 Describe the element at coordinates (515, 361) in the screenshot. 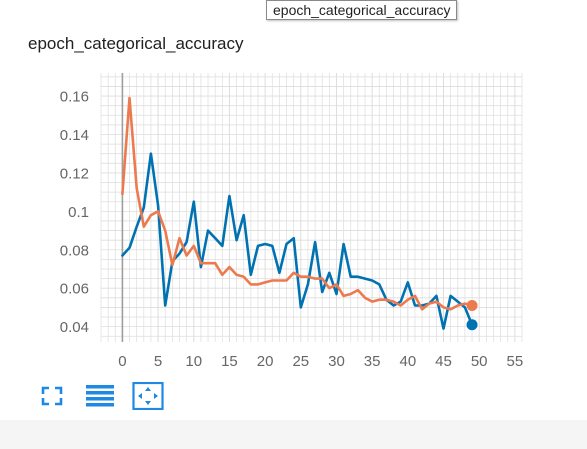

I see `x-tick-label: 55` at that location.